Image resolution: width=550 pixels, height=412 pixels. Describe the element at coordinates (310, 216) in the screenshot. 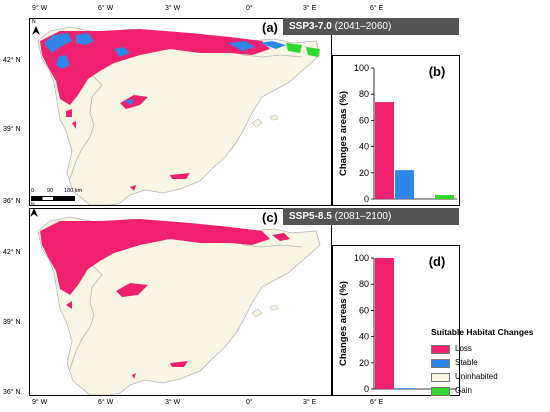

I see `scenario-name: SSP5-8.5` at that location.